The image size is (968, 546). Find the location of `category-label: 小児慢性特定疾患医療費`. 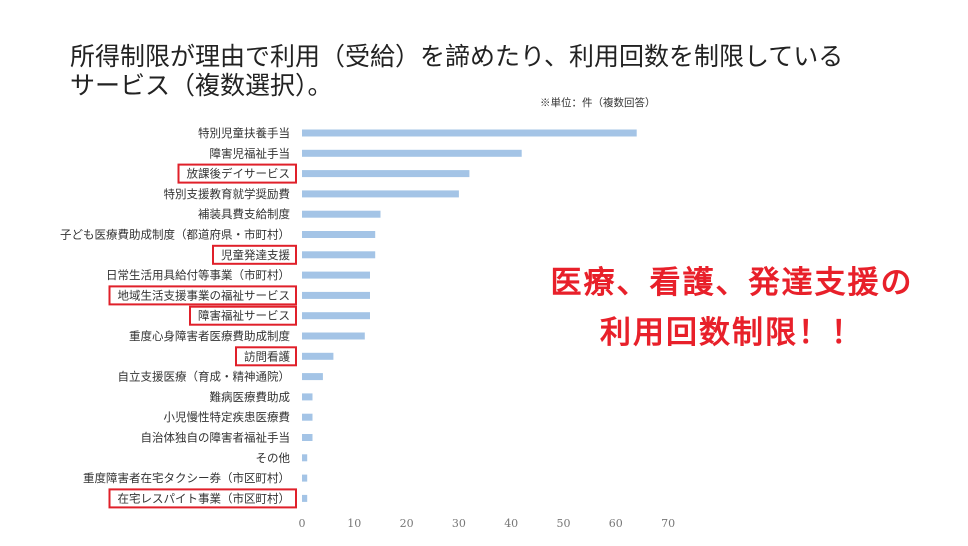

category-label: 小児慢性特定疾患医療費 is located at coordinates (227, 417).